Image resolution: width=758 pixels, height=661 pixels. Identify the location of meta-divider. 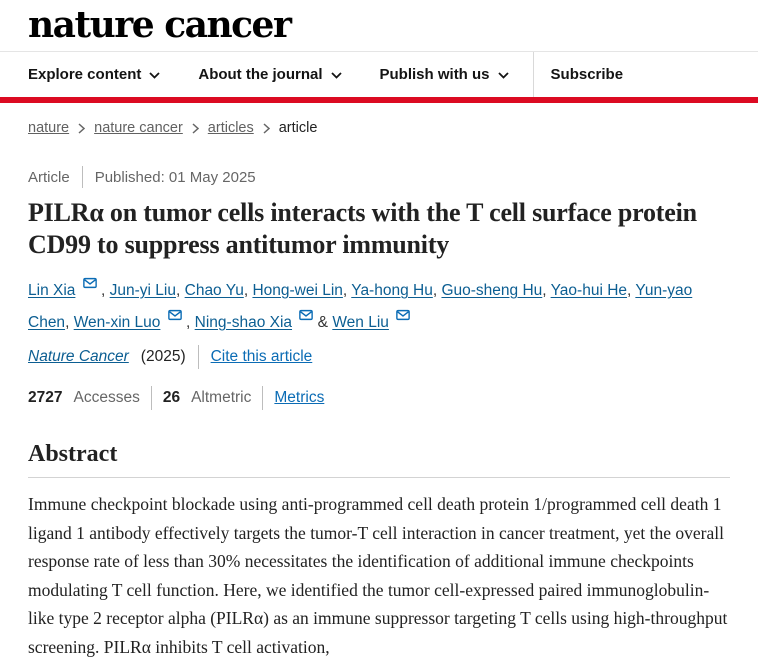
(82, 177).